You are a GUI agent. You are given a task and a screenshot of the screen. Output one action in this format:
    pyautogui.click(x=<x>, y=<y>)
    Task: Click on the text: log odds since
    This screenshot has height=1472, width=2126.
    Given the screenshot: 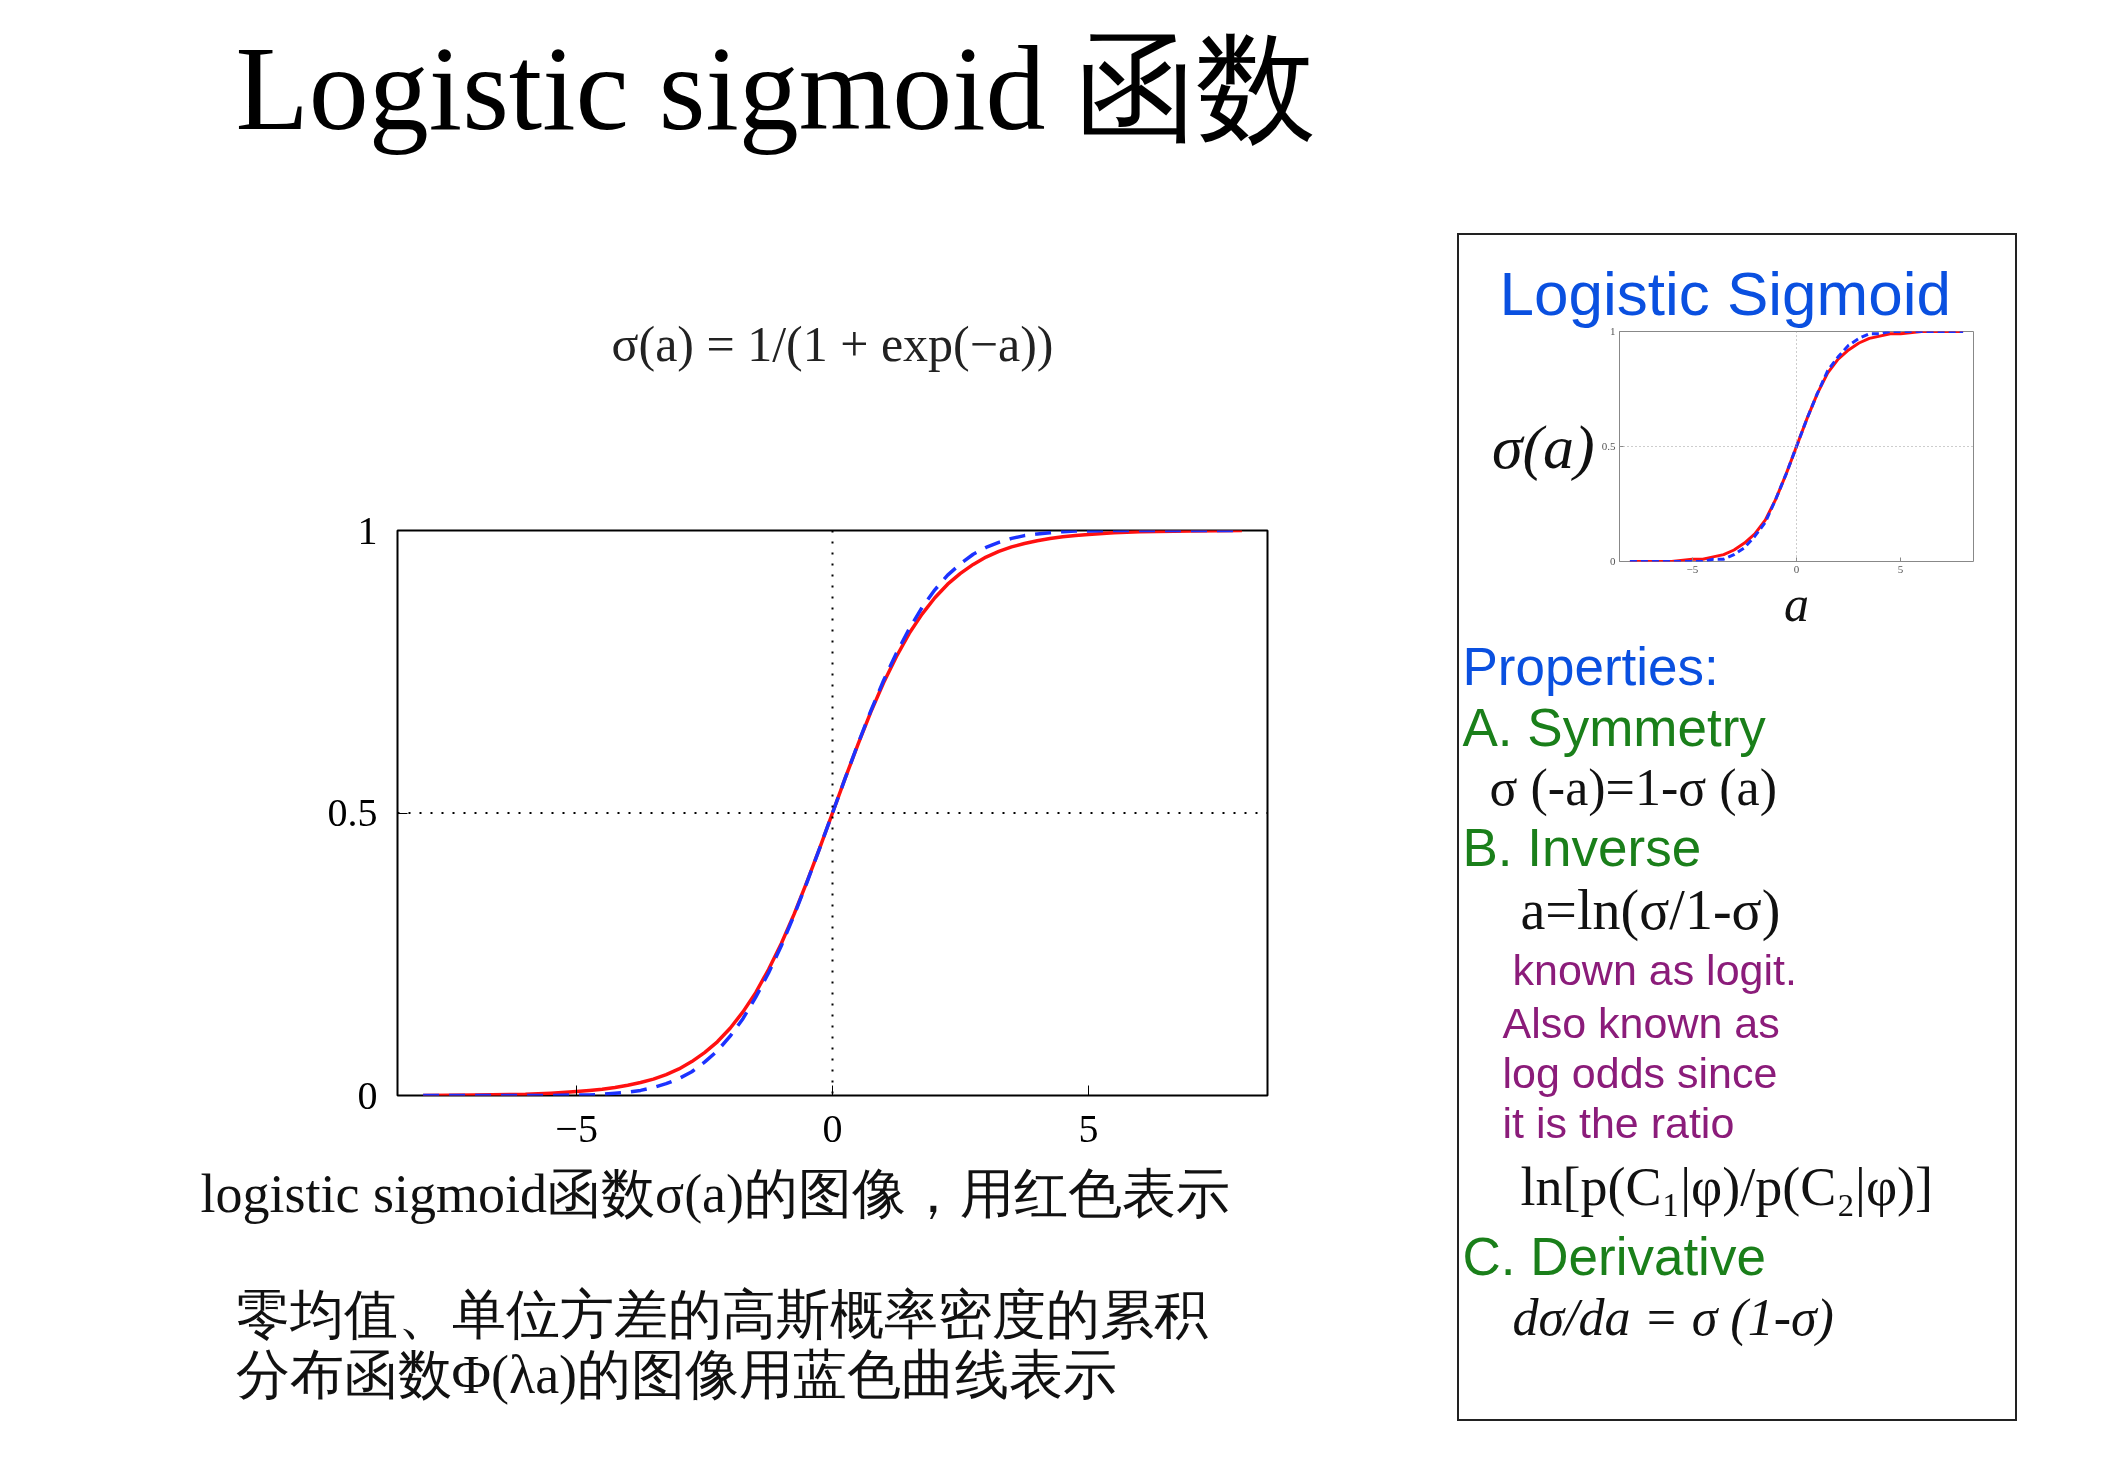 What is the action you would take?
    pyautogui.click(x=1640, y=1072)
    